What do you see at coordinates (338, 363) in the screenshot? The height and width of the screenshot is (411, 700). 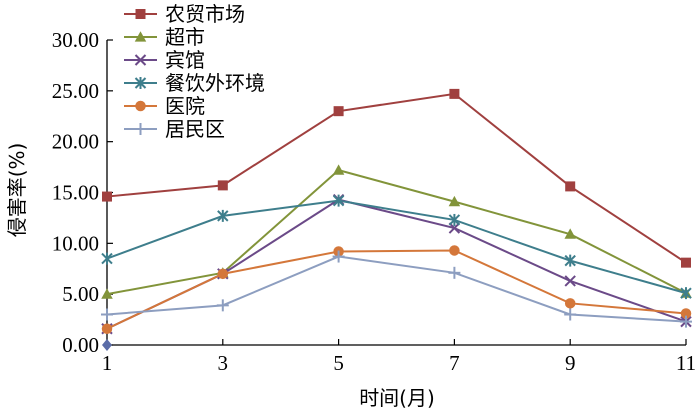 I see `x-tick-label: 5` at bounding box center [338, 363].